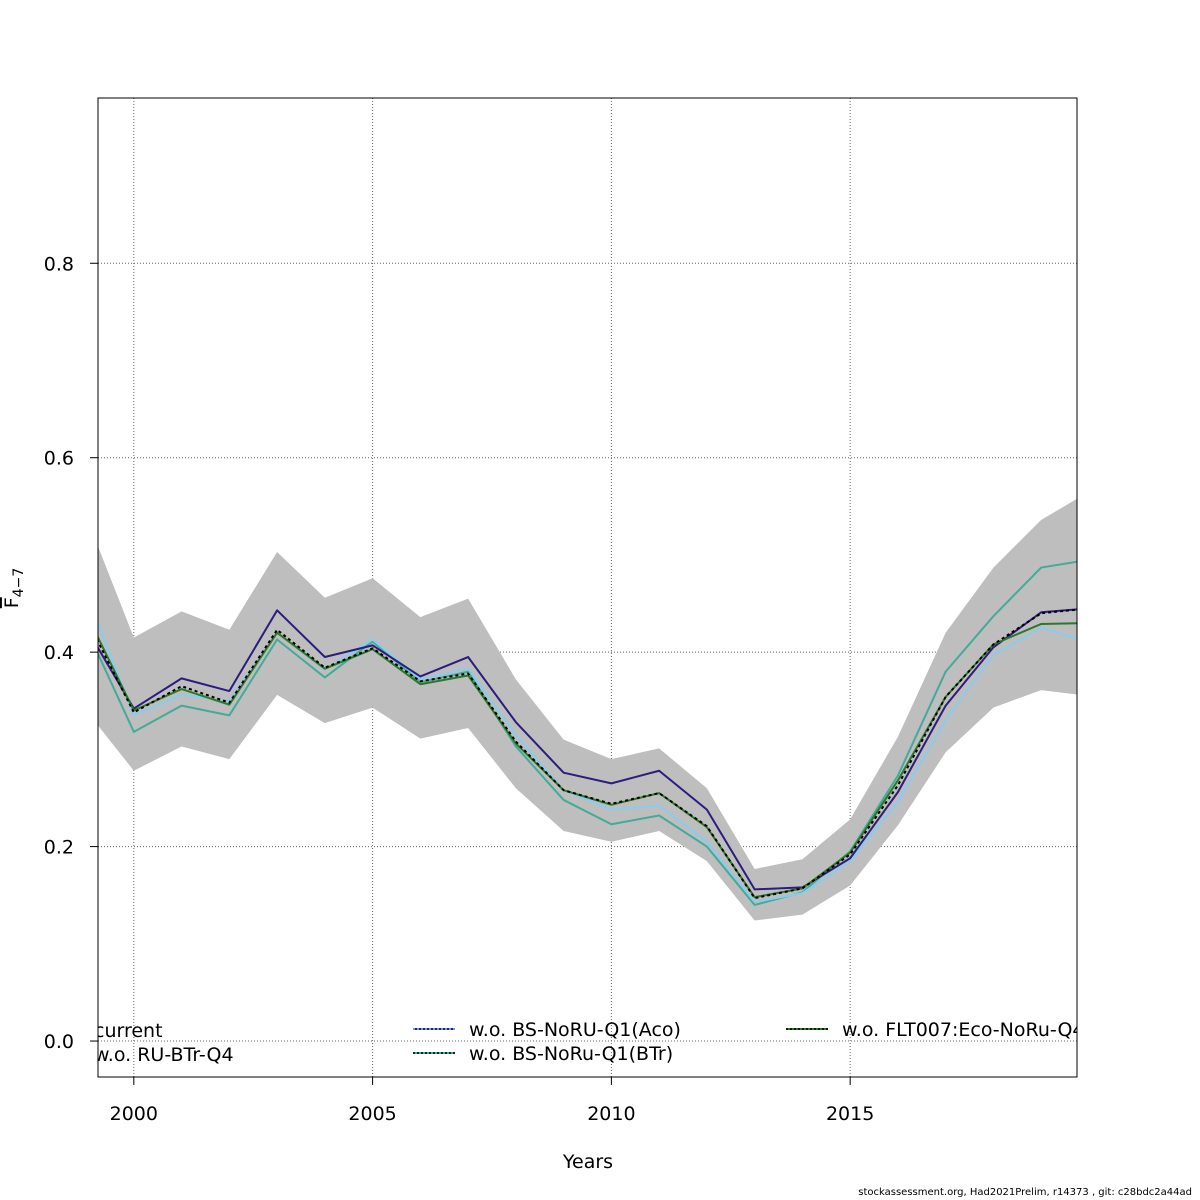 The width and height of the screenshot is (1200, 1200). I want to click on y-axis-title-subscript: 4−7, so click(19, 583).